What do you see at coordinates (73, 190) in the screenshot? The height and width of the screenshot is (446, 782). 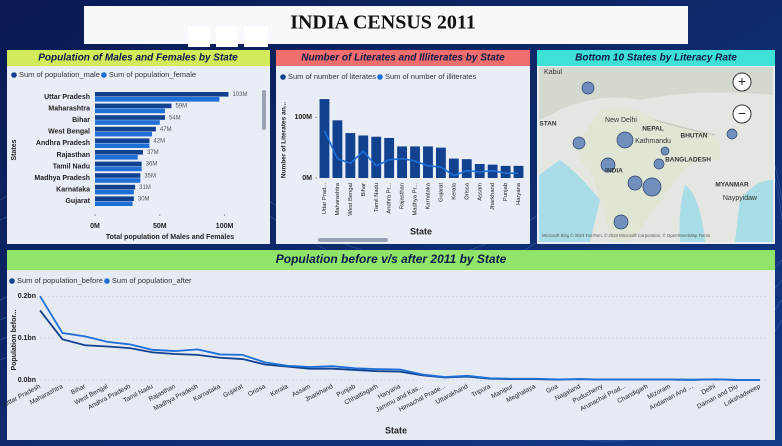 I see `y-tick-label: Karnataka` at bounding box center [73, 190].